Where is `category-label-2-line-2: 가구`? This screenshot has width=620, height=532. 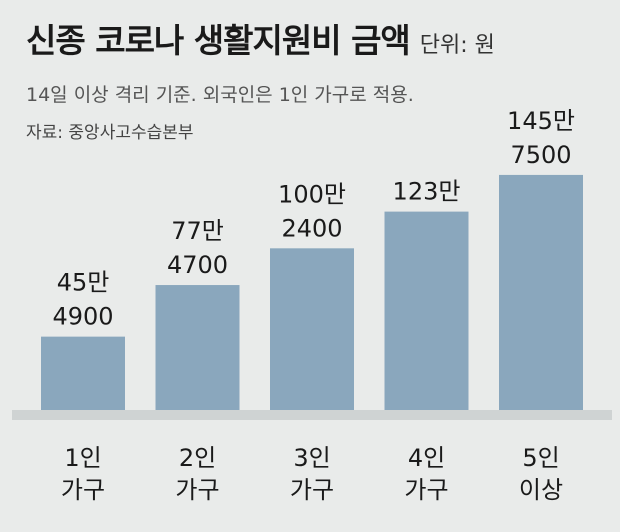
category-label-2-line-2: 가구 is located at coordinates (197, 490).